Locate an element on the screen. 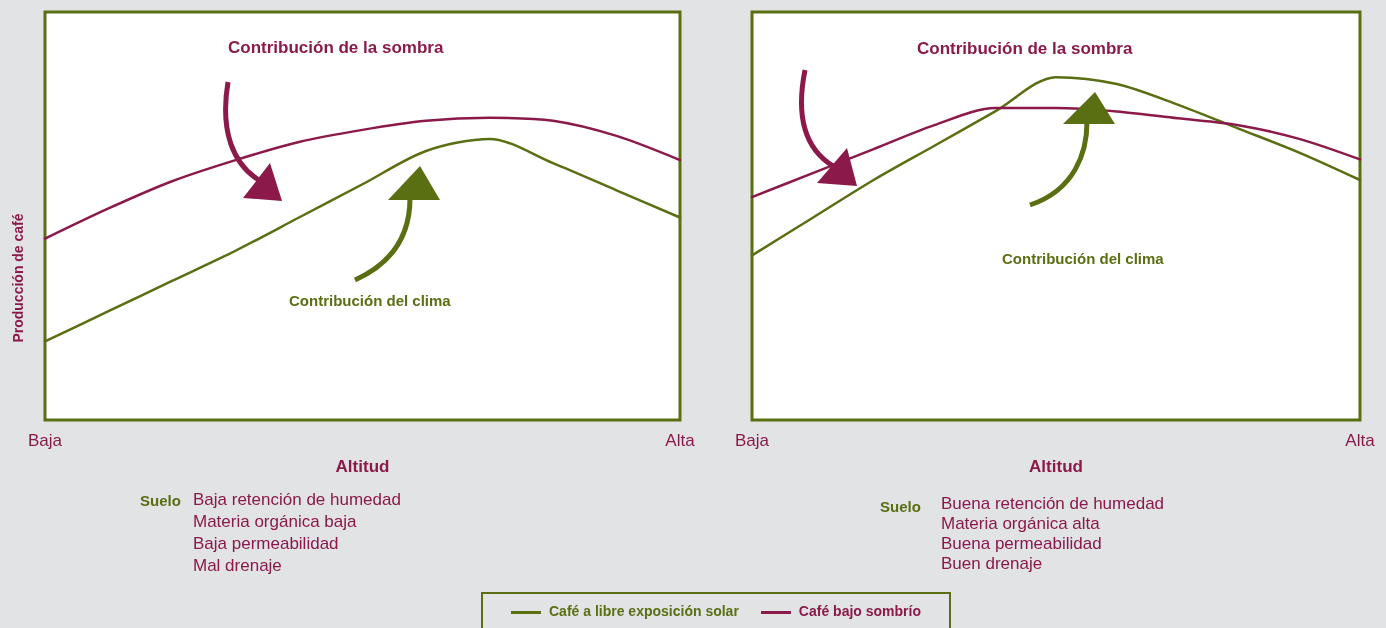 The image size is (1386, 628). text: Mal drenaje is located at coordinates (237, 566).